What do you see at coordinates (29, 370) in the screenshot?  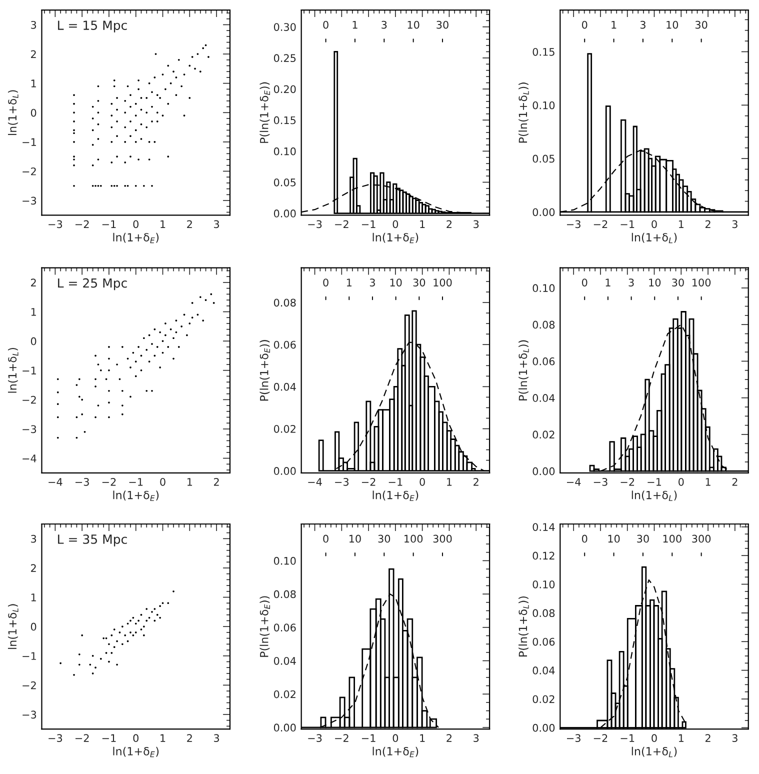 I see `y-tick-label: −1` at bounding box center [29, 370].